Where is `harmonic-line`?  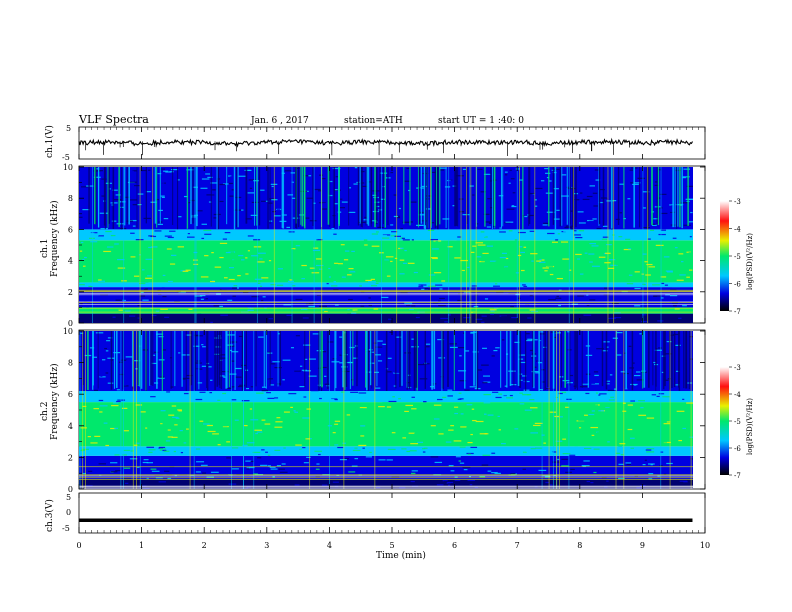 harmonic-line is located at coordinates (386, 467).